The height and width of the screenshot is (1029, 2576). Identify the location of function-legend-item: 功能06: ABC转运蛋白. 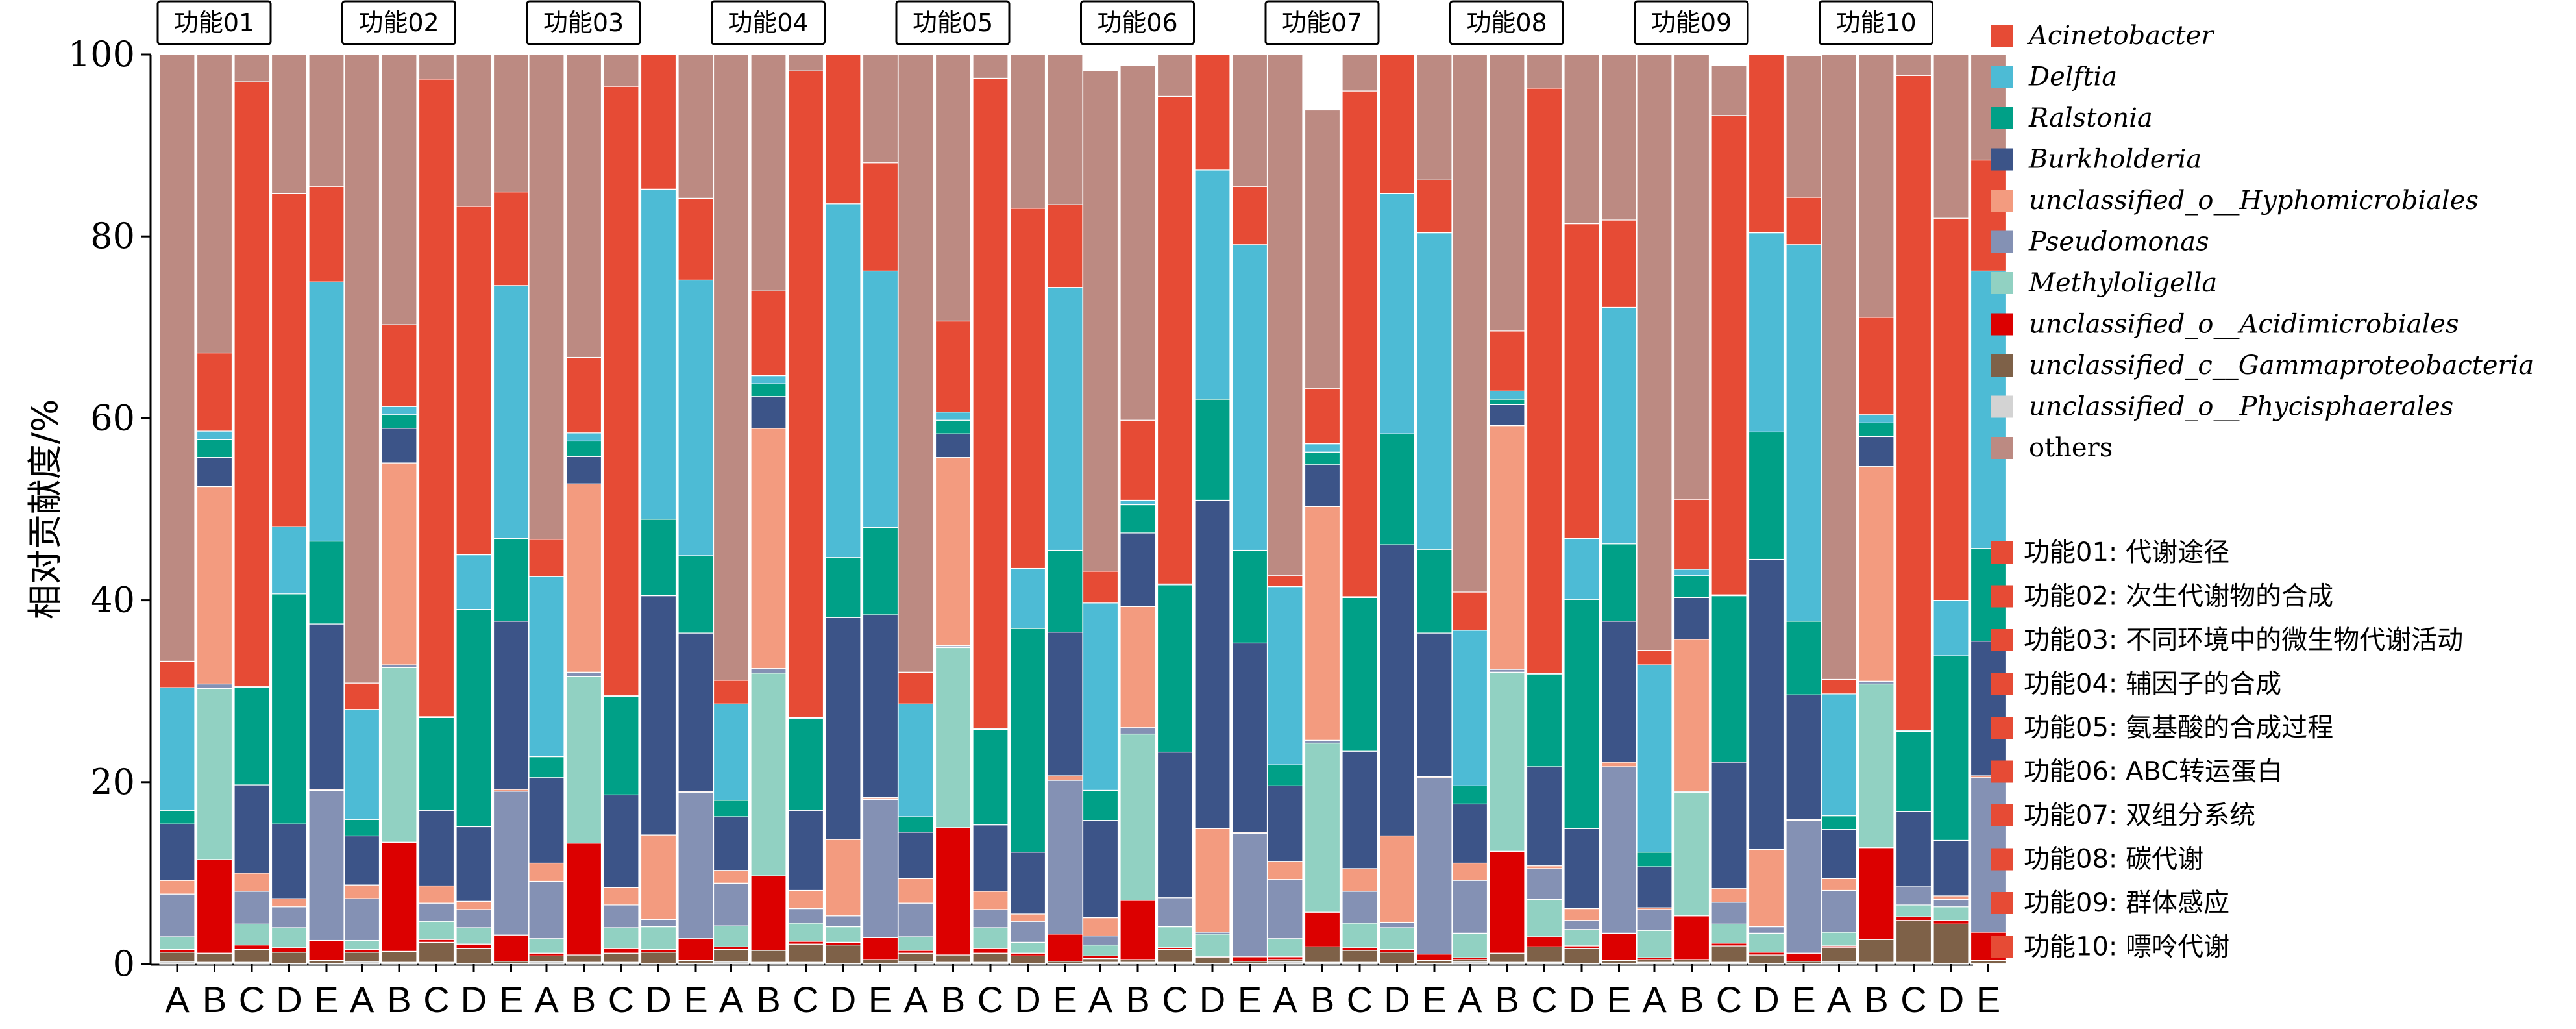
(2137, 772).